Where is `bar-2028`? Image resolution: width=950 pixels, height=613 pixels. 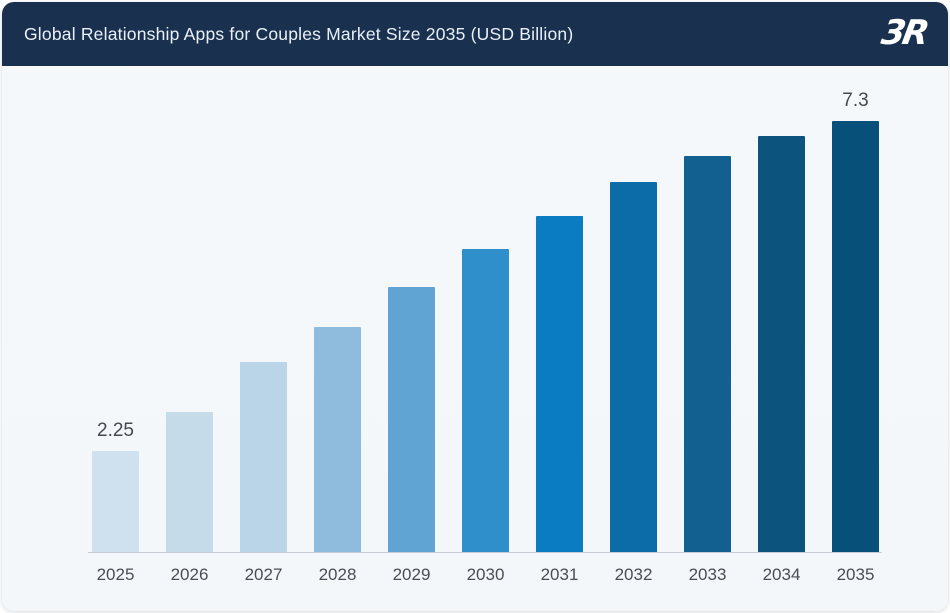
bar-2028 is located at coordinates (337, 439).